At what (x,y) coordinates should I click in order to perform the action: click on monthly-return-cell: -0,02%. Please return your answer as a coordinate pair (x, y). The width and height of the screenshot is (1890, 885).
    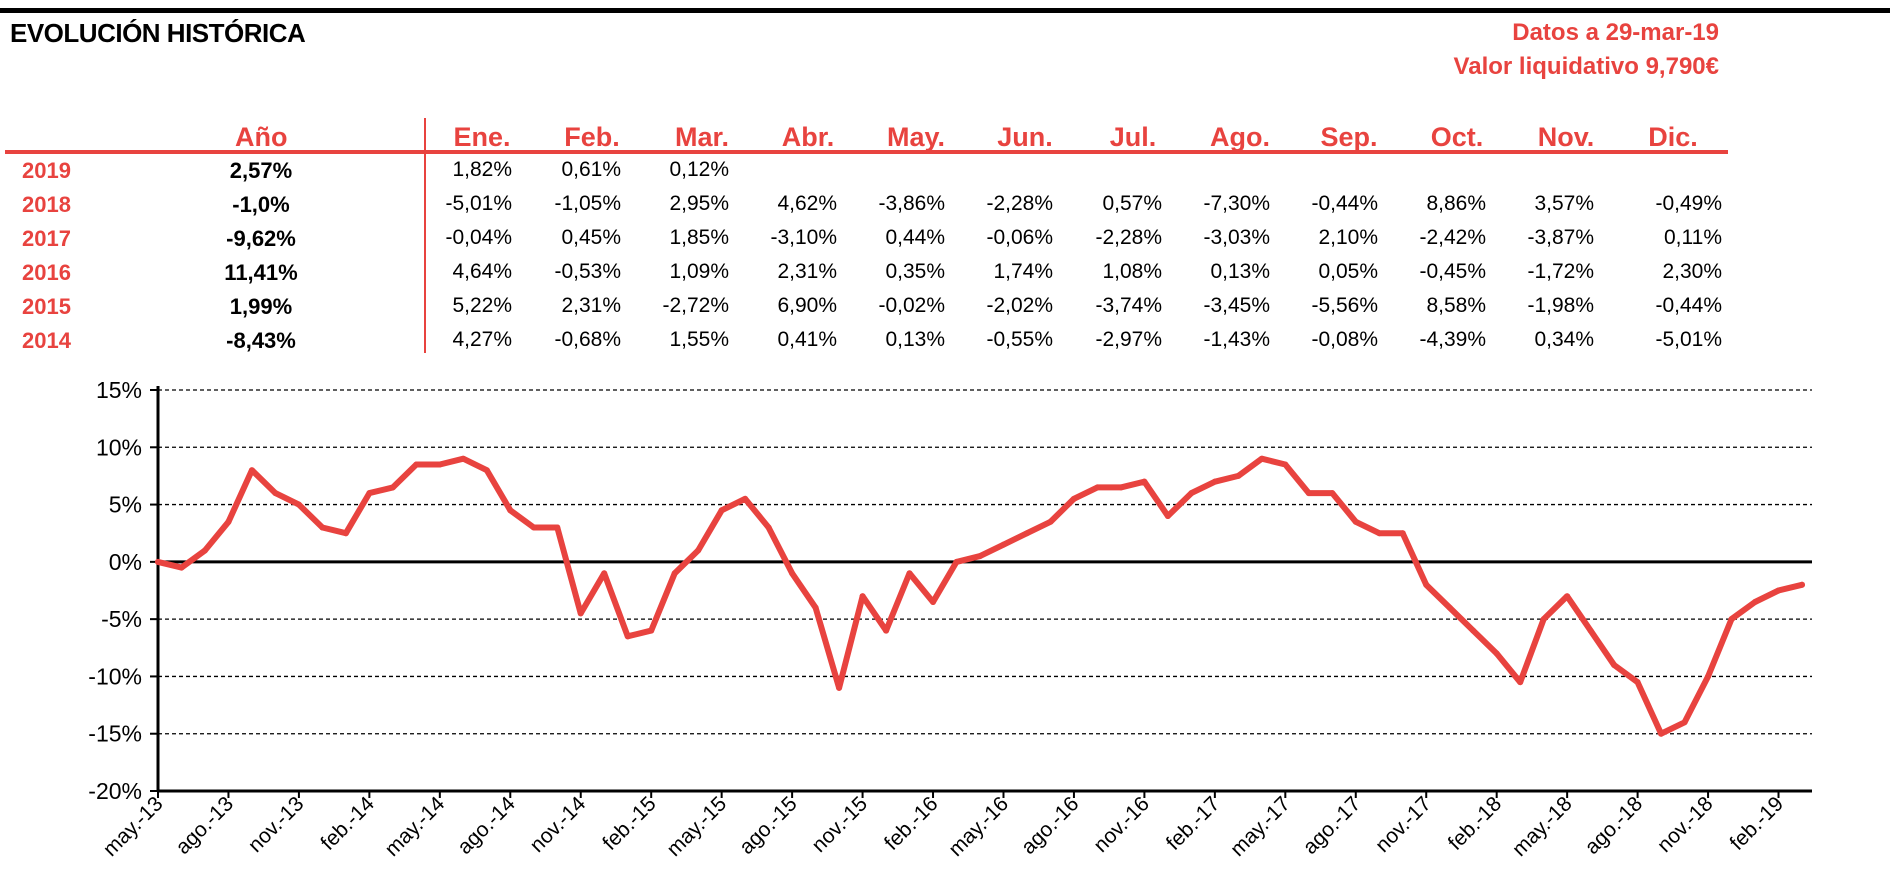
    Looking at the image, I should click on (911, 305).